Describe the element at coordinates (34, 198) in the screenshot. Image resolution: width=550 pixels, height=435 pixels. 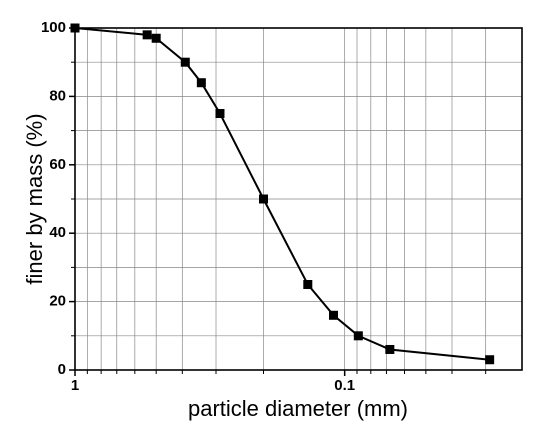
I see `y-axis-title: finer by mass (%)` at that location.